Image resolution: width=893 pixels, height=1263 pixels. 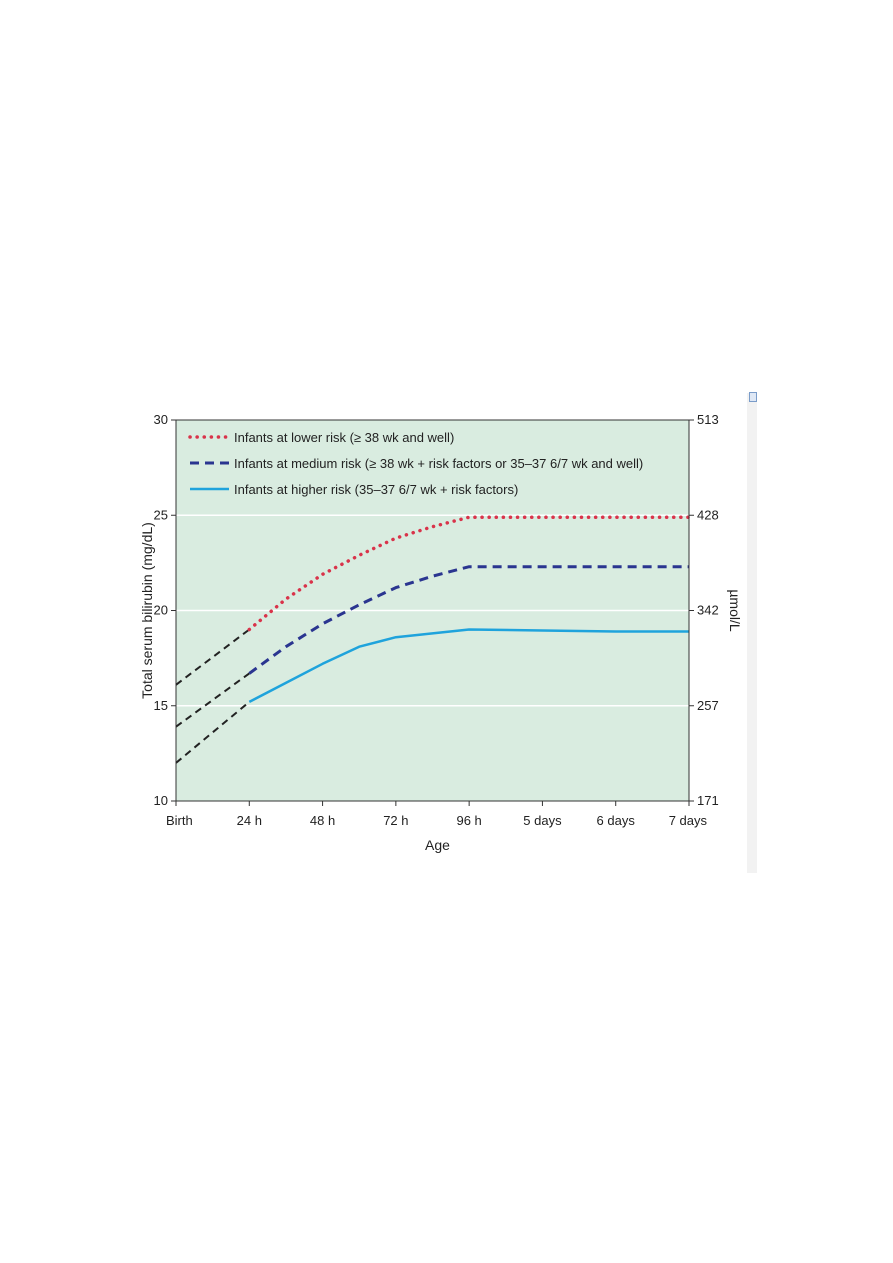 What do you see at coordinates (708, 705) in the screenshot?
I see `y2-tick-label: 257` at bounding box center [708, 705].